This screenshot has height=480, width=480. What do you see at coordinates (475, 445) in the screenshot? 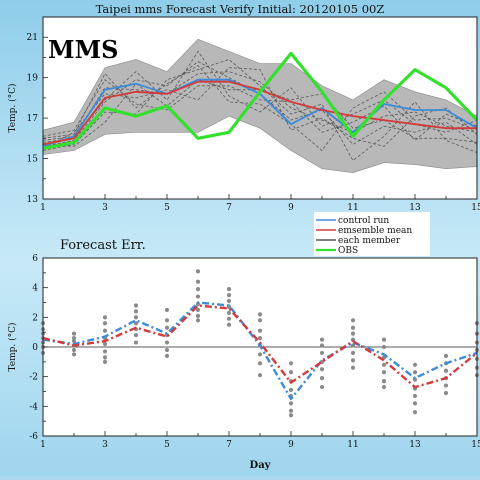
I see `plot2-x-tick-label: 15` at bounding box center [475, 445].